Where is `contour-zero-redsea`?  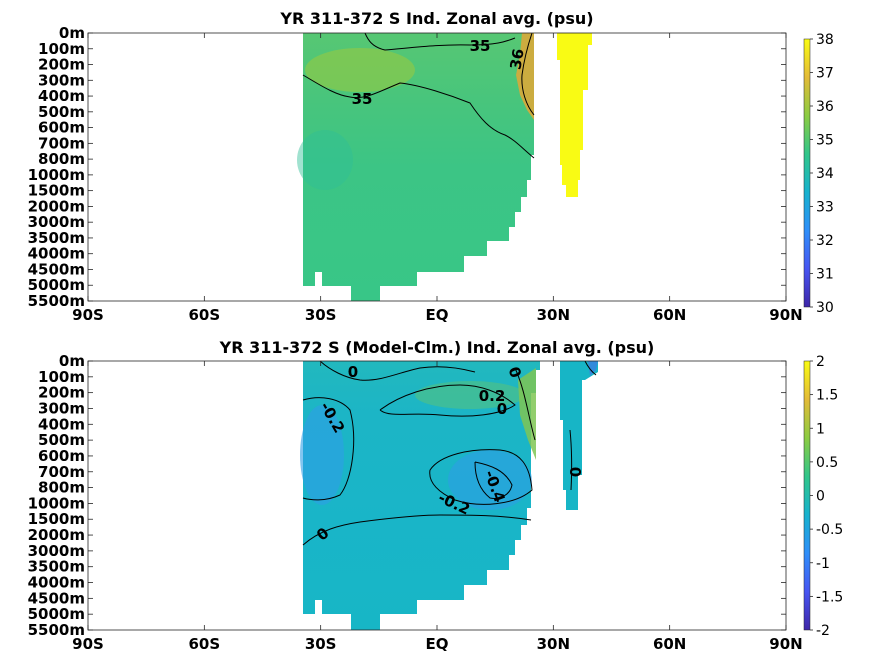 contour-zero-redsea is located at coordinates (571, 460).